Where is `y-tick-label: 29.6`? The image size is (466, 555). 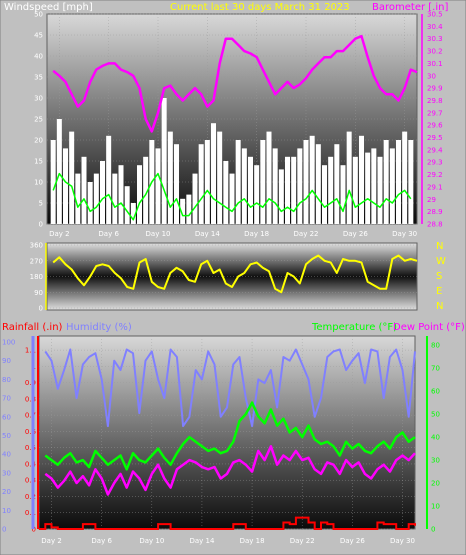 y-tick-label: 29.6 is located at coordinates (435, 126).